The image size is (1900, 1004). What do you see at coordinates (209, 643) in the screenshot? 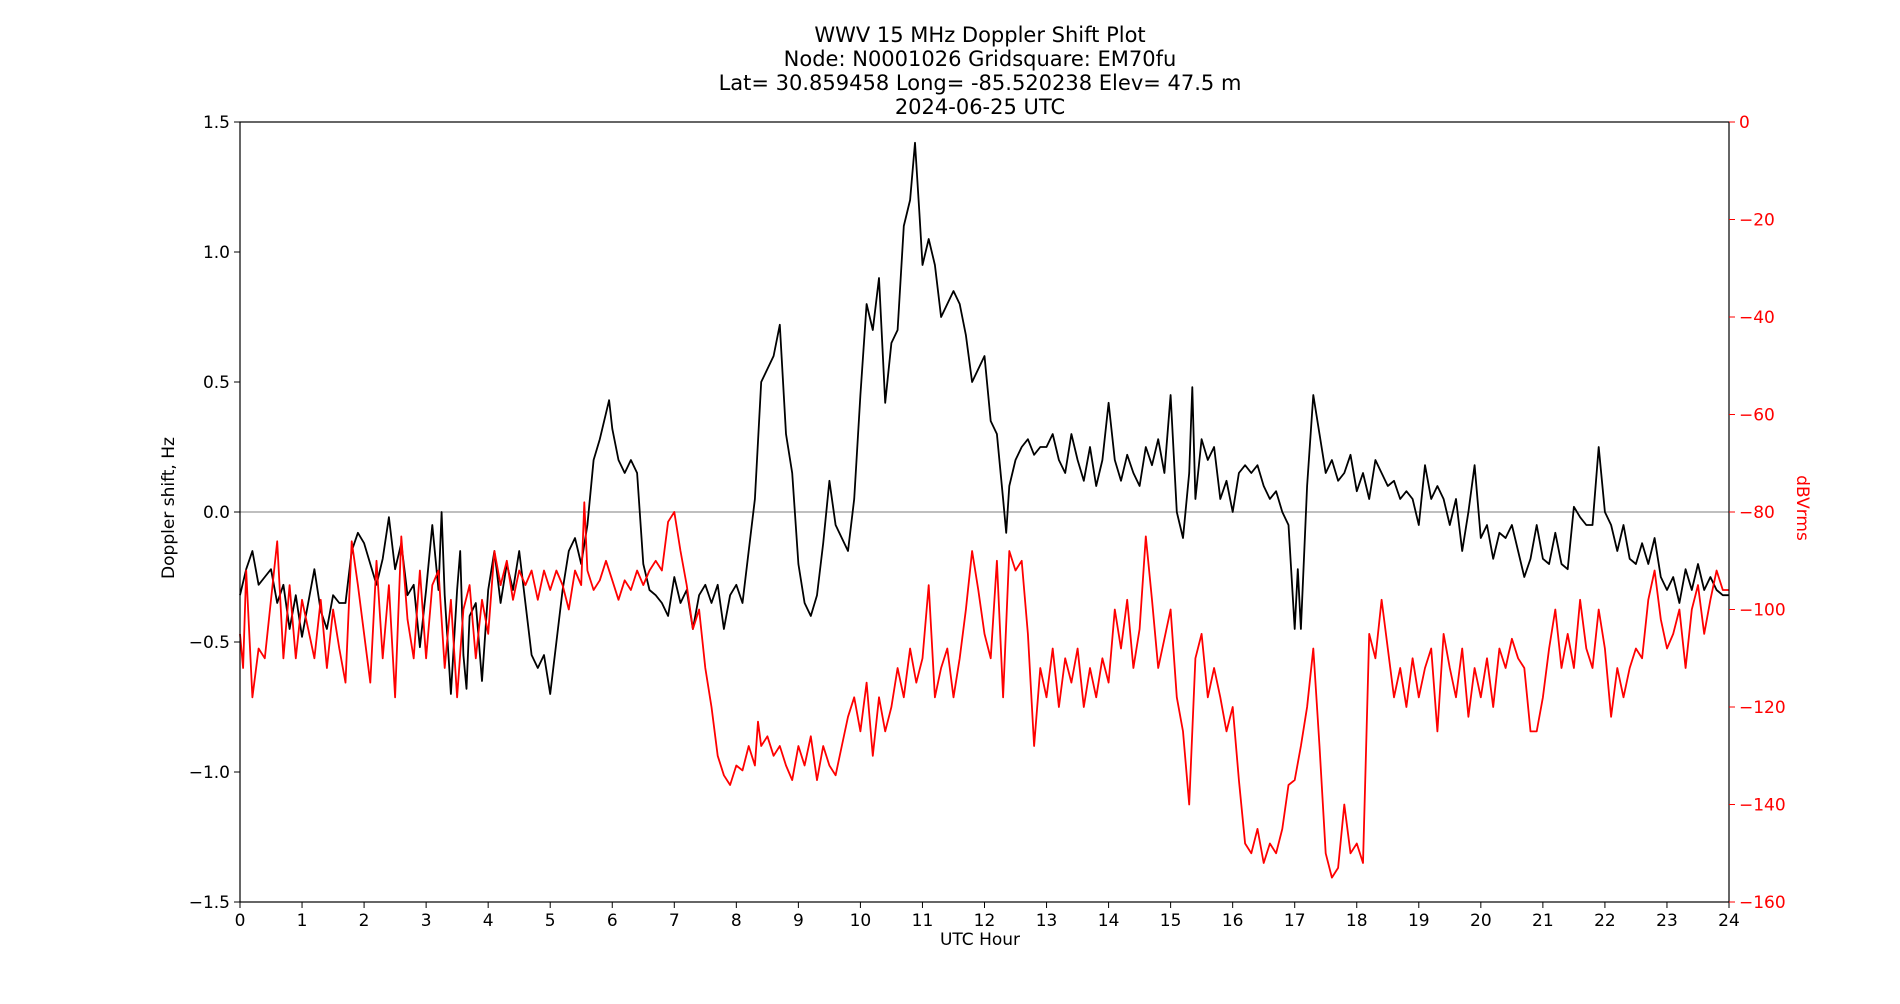
I see `left-y-tick-label: −0.5` at bounding box center [209, 643].